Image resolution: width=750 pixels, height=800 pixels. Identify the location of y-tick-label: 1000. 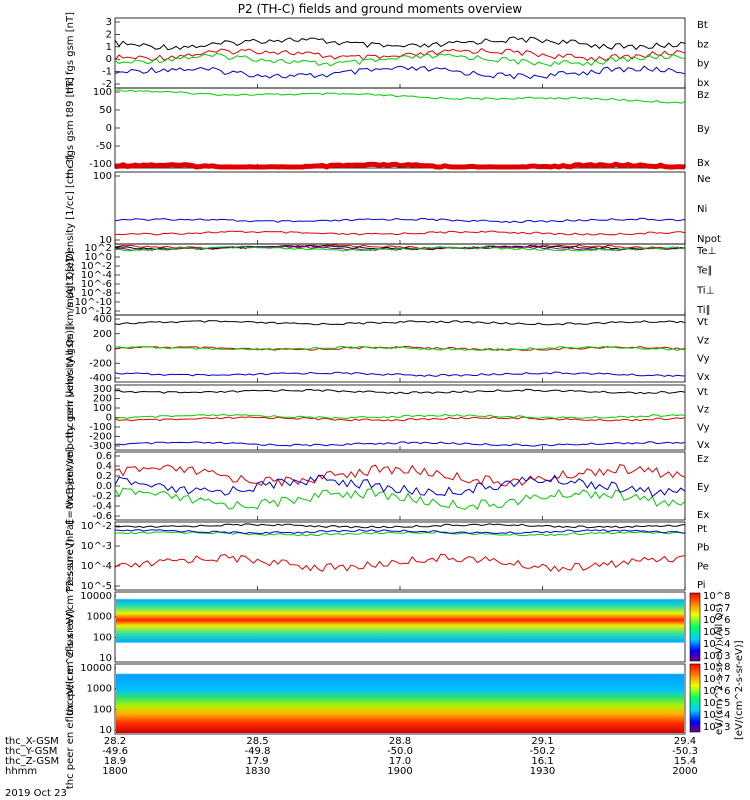
(99, 689).